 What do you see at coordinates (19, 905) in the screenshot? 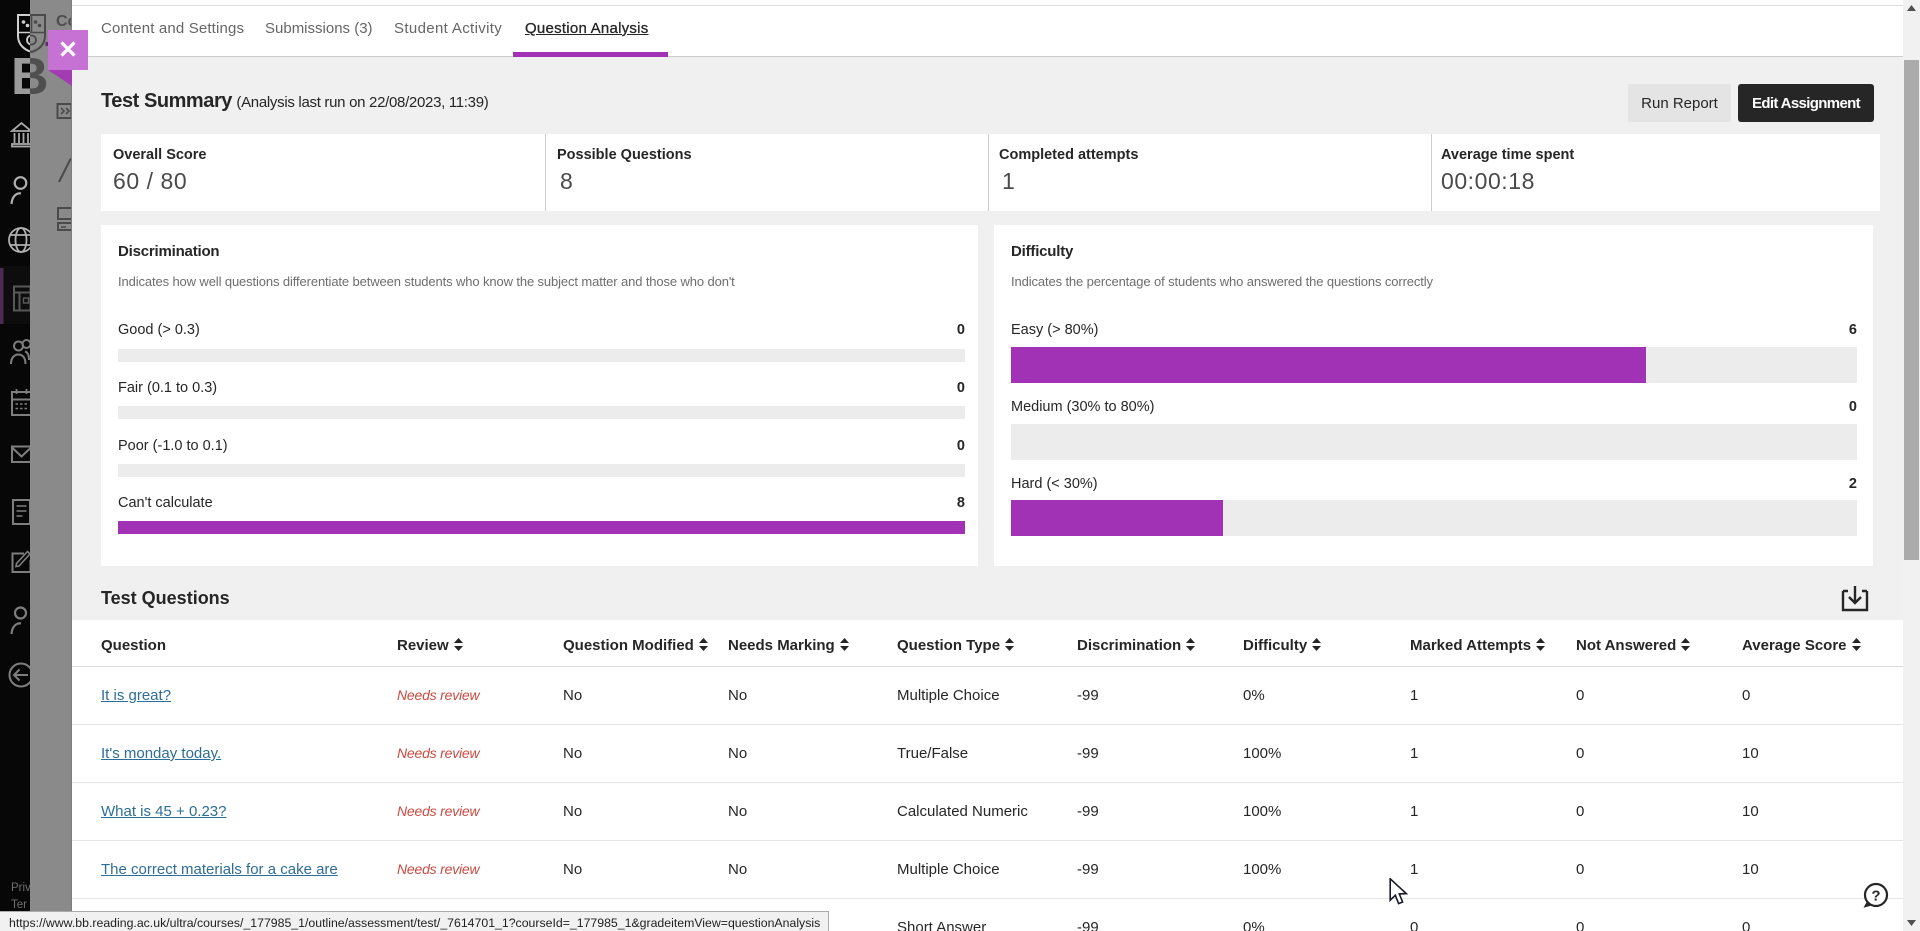
I see `svg-text: Ter` at bounding box center [19, 905].